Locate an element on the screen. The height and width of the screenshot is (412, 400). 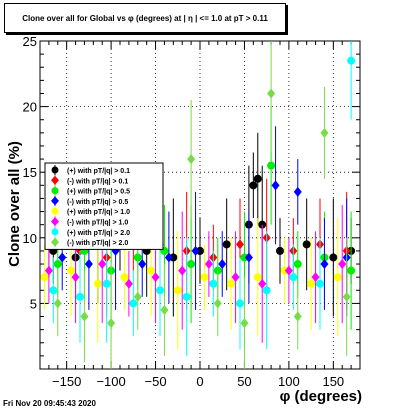
x-tick-label: −100 is located at coordinates (110, 381).